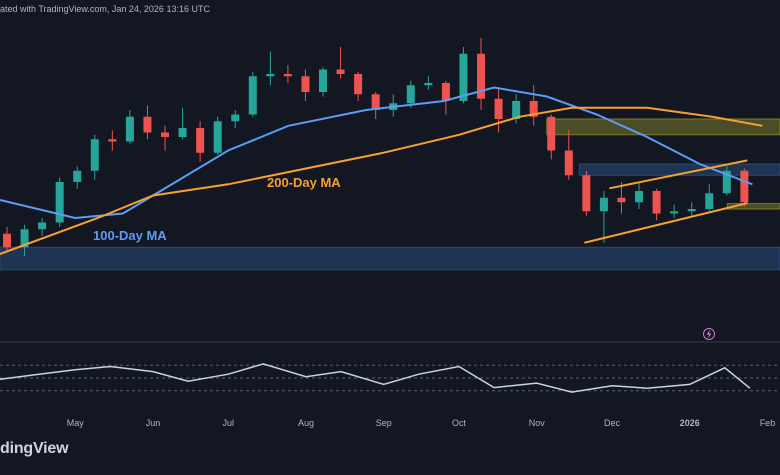  What do you see at coordinates (666, 223) in the screenshot?
I see `channel-lower-line` at bounding box center [666, 223].